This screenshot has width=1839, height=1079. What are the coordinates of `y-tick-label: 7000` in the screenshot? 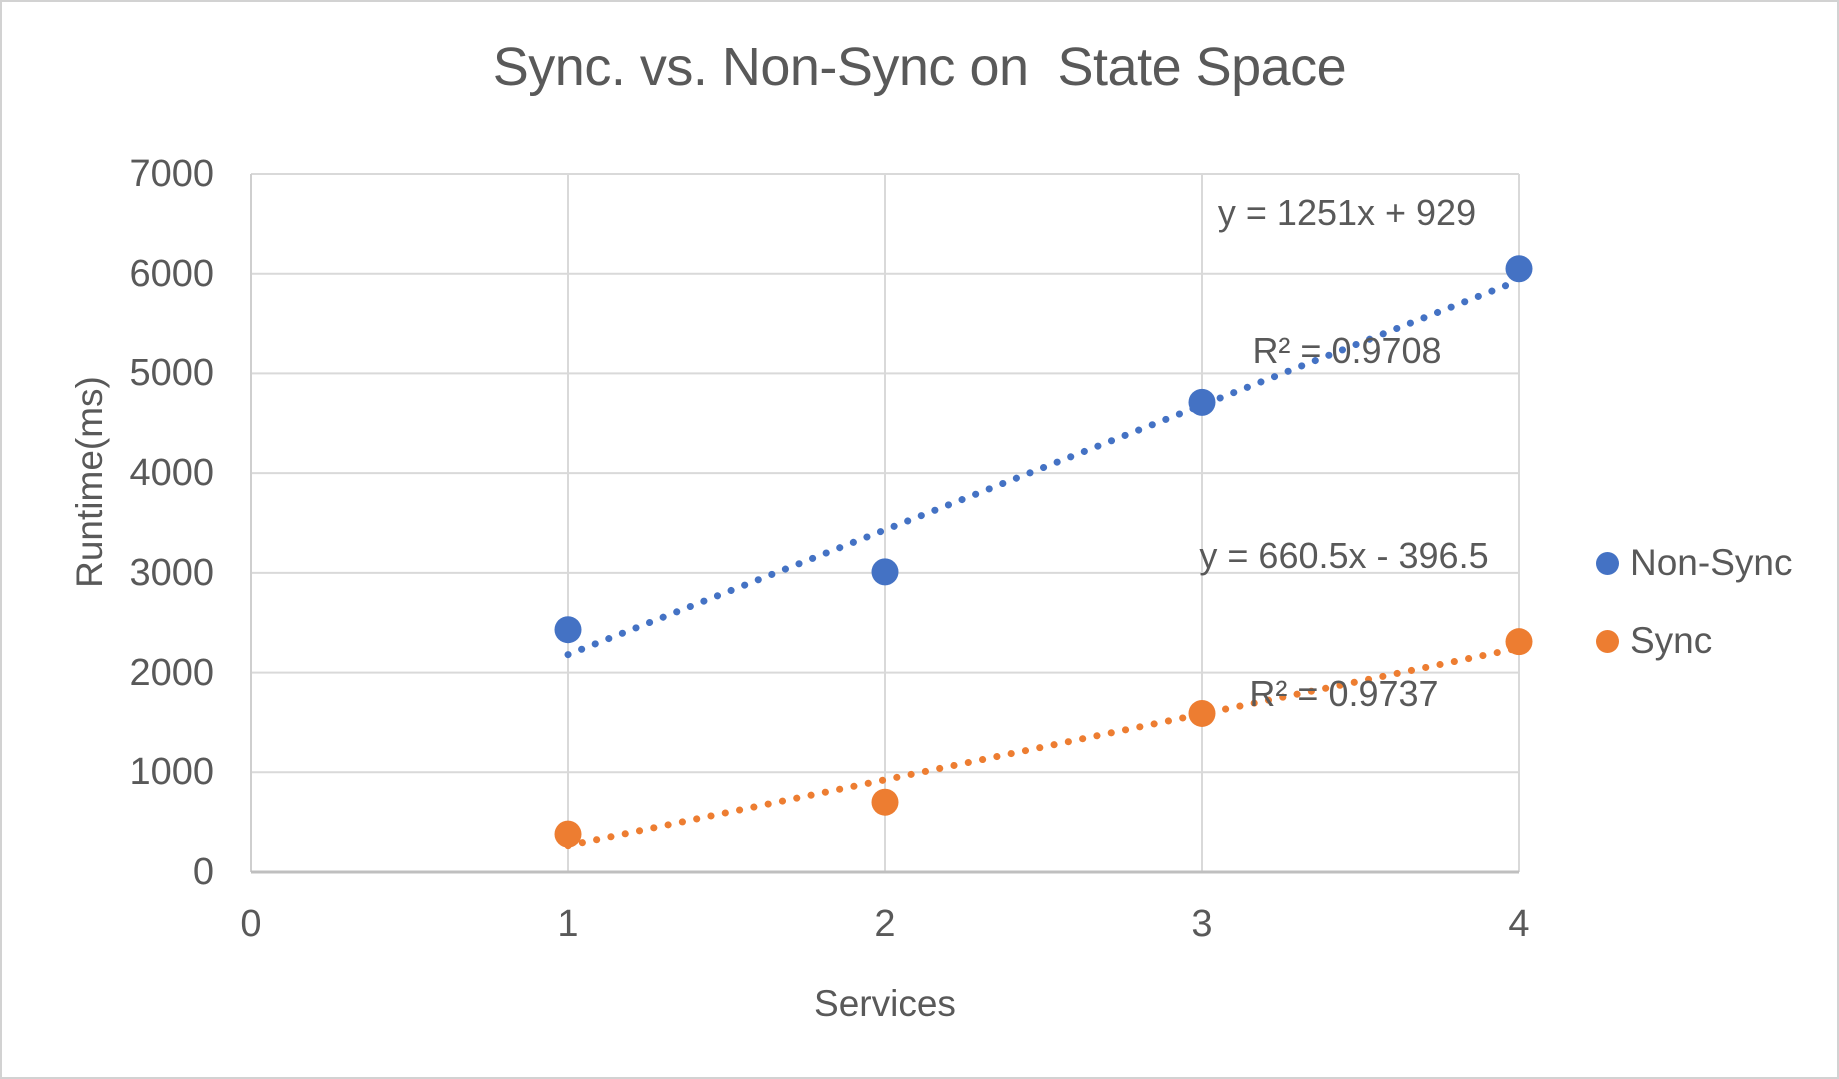 It's located at (171, 174).